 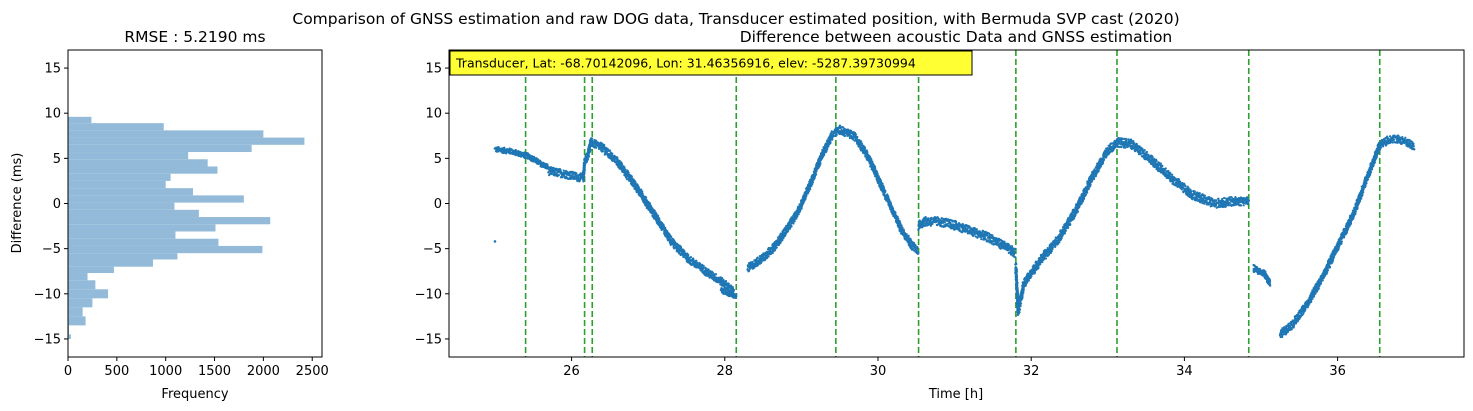 What do you see at coordinates (57, 204) in the screenshot?
I see `y-tick-label: 0` at bounding box center [57, 204].